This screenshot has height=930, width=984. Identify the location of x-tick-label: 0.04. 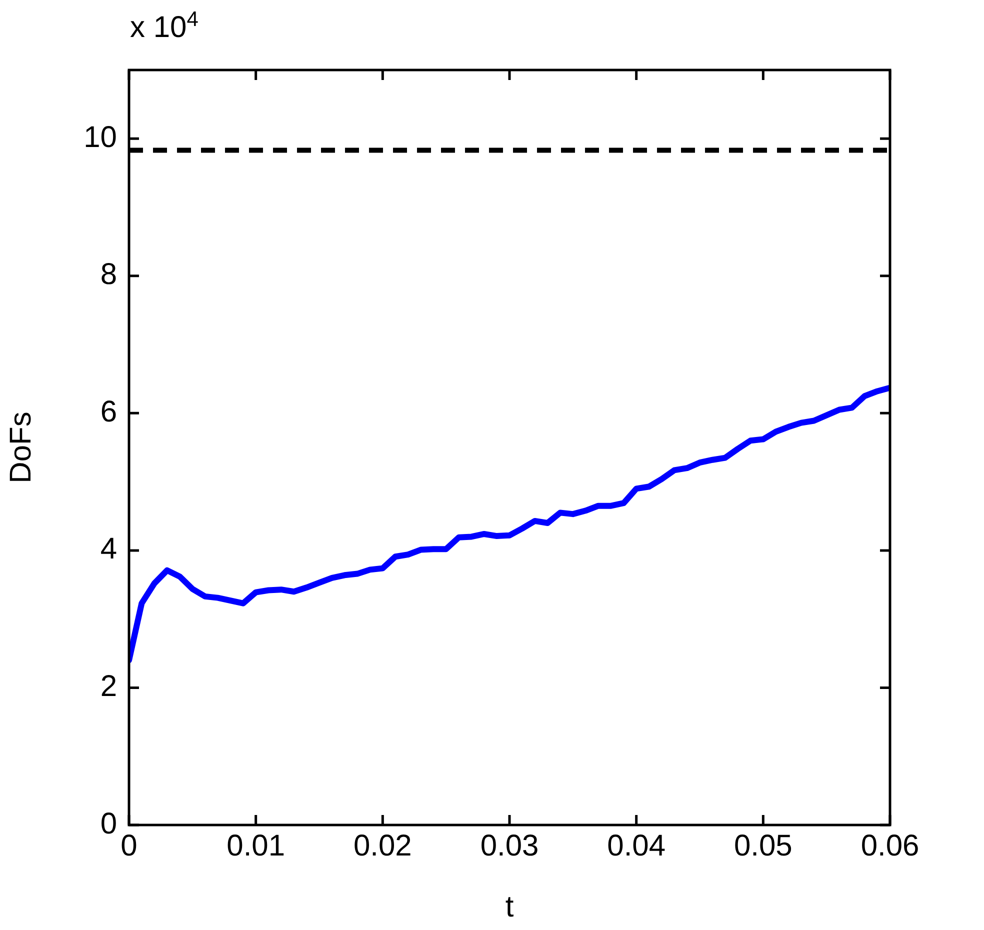
(636, 845).